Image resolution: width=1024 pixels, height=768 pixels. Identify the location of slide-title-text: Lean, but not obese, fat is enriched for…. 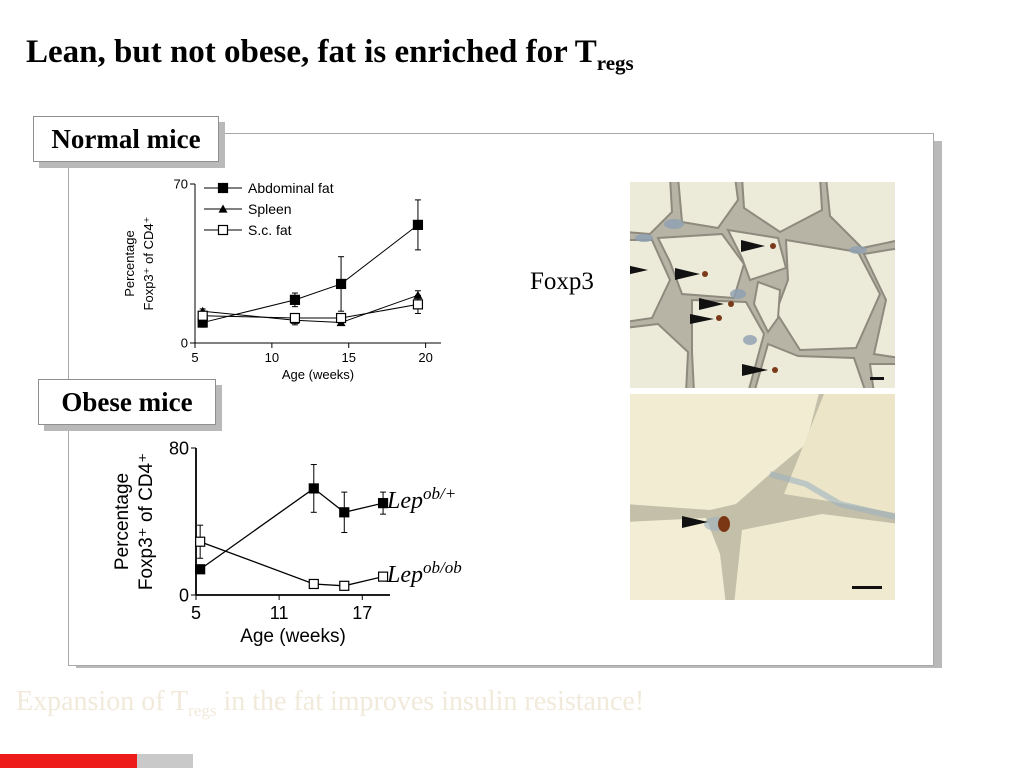
(311, 52).